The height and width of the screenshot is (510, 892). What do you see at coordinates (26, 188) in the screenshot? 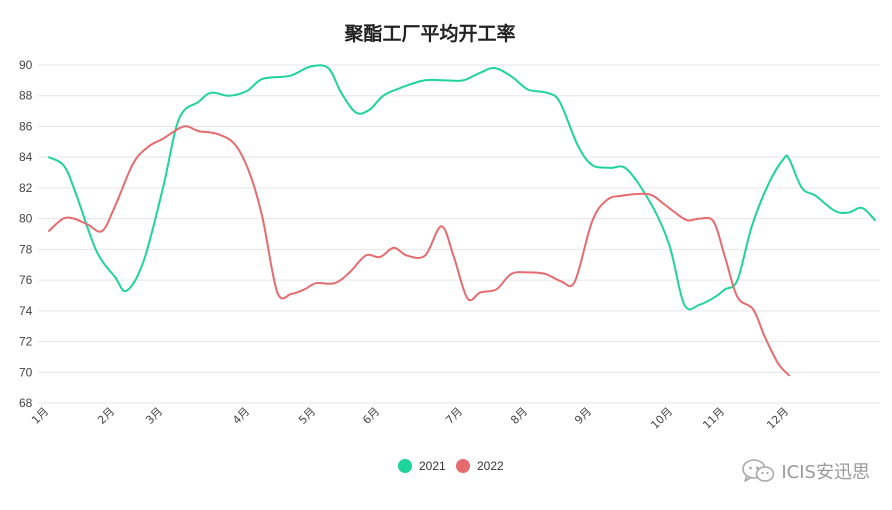
I see `y-tick-label: 82` at bounding box center [26, 188].